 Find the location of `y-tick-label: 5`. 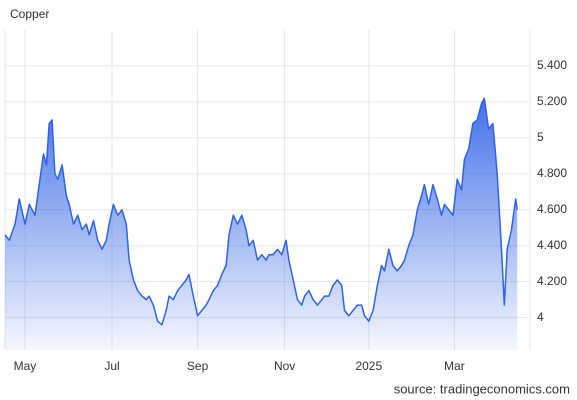

y-tick-label: 5 is located at coordinates (540, 137).